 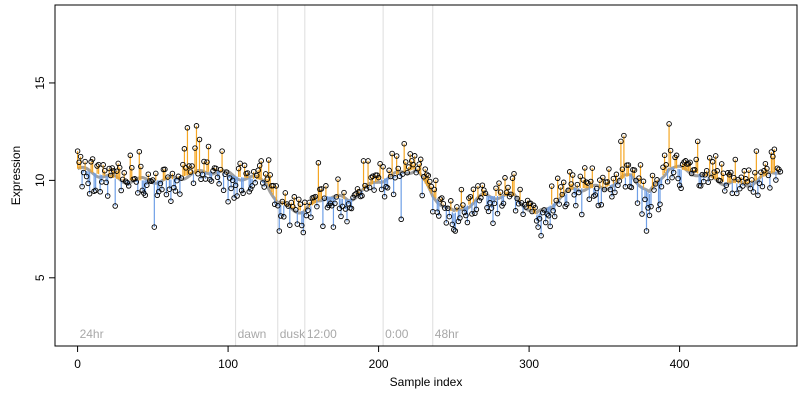 What do you see at coordinates (228, 364) in the screenshot?
I see `x-tick-label: 100` at bounding box center [228, 364].